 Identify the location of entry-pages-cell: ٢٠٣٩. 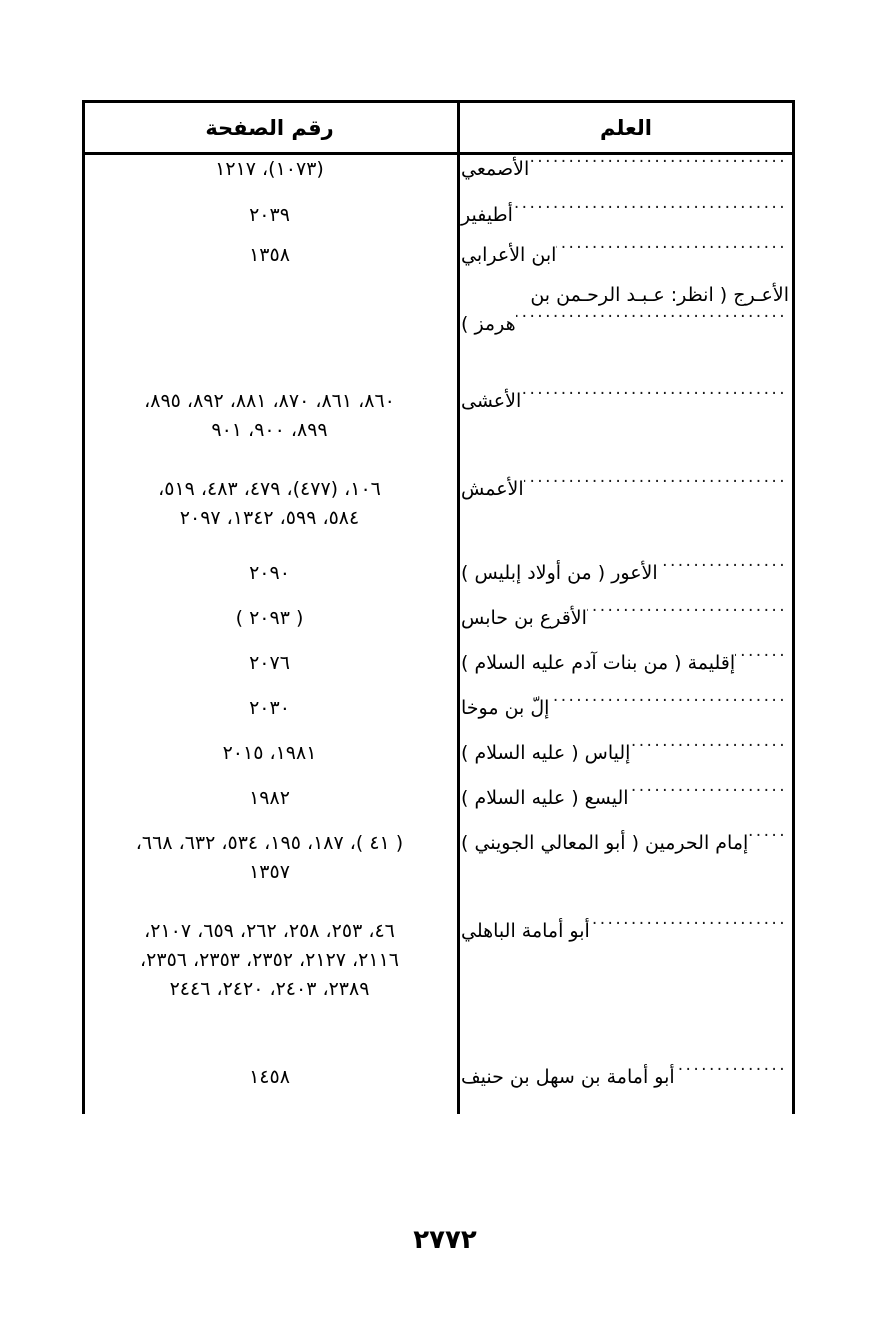
(269, 215).